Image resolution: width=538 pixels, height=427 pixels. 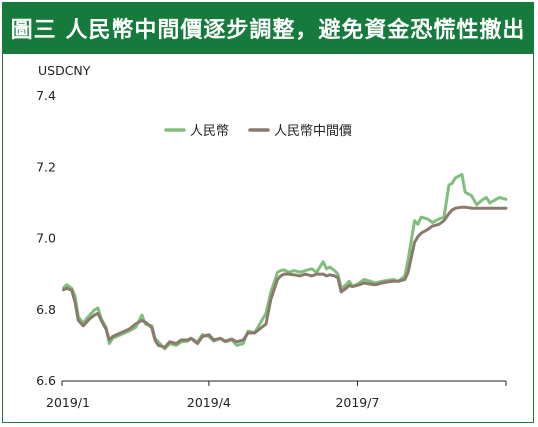 What do you see at coordinates (209, 402) in the screenshot?
I see `x-tick-label: 2019/4` at bounding box center [209, 402].